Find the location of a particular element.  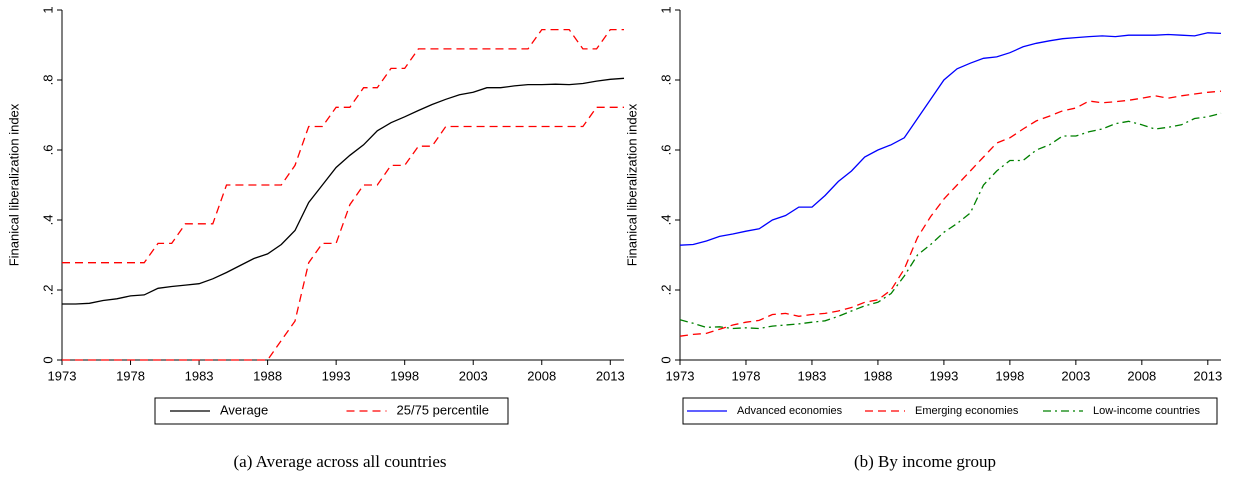

legend-label: Emerging economies is located at coordinates (967, 411).